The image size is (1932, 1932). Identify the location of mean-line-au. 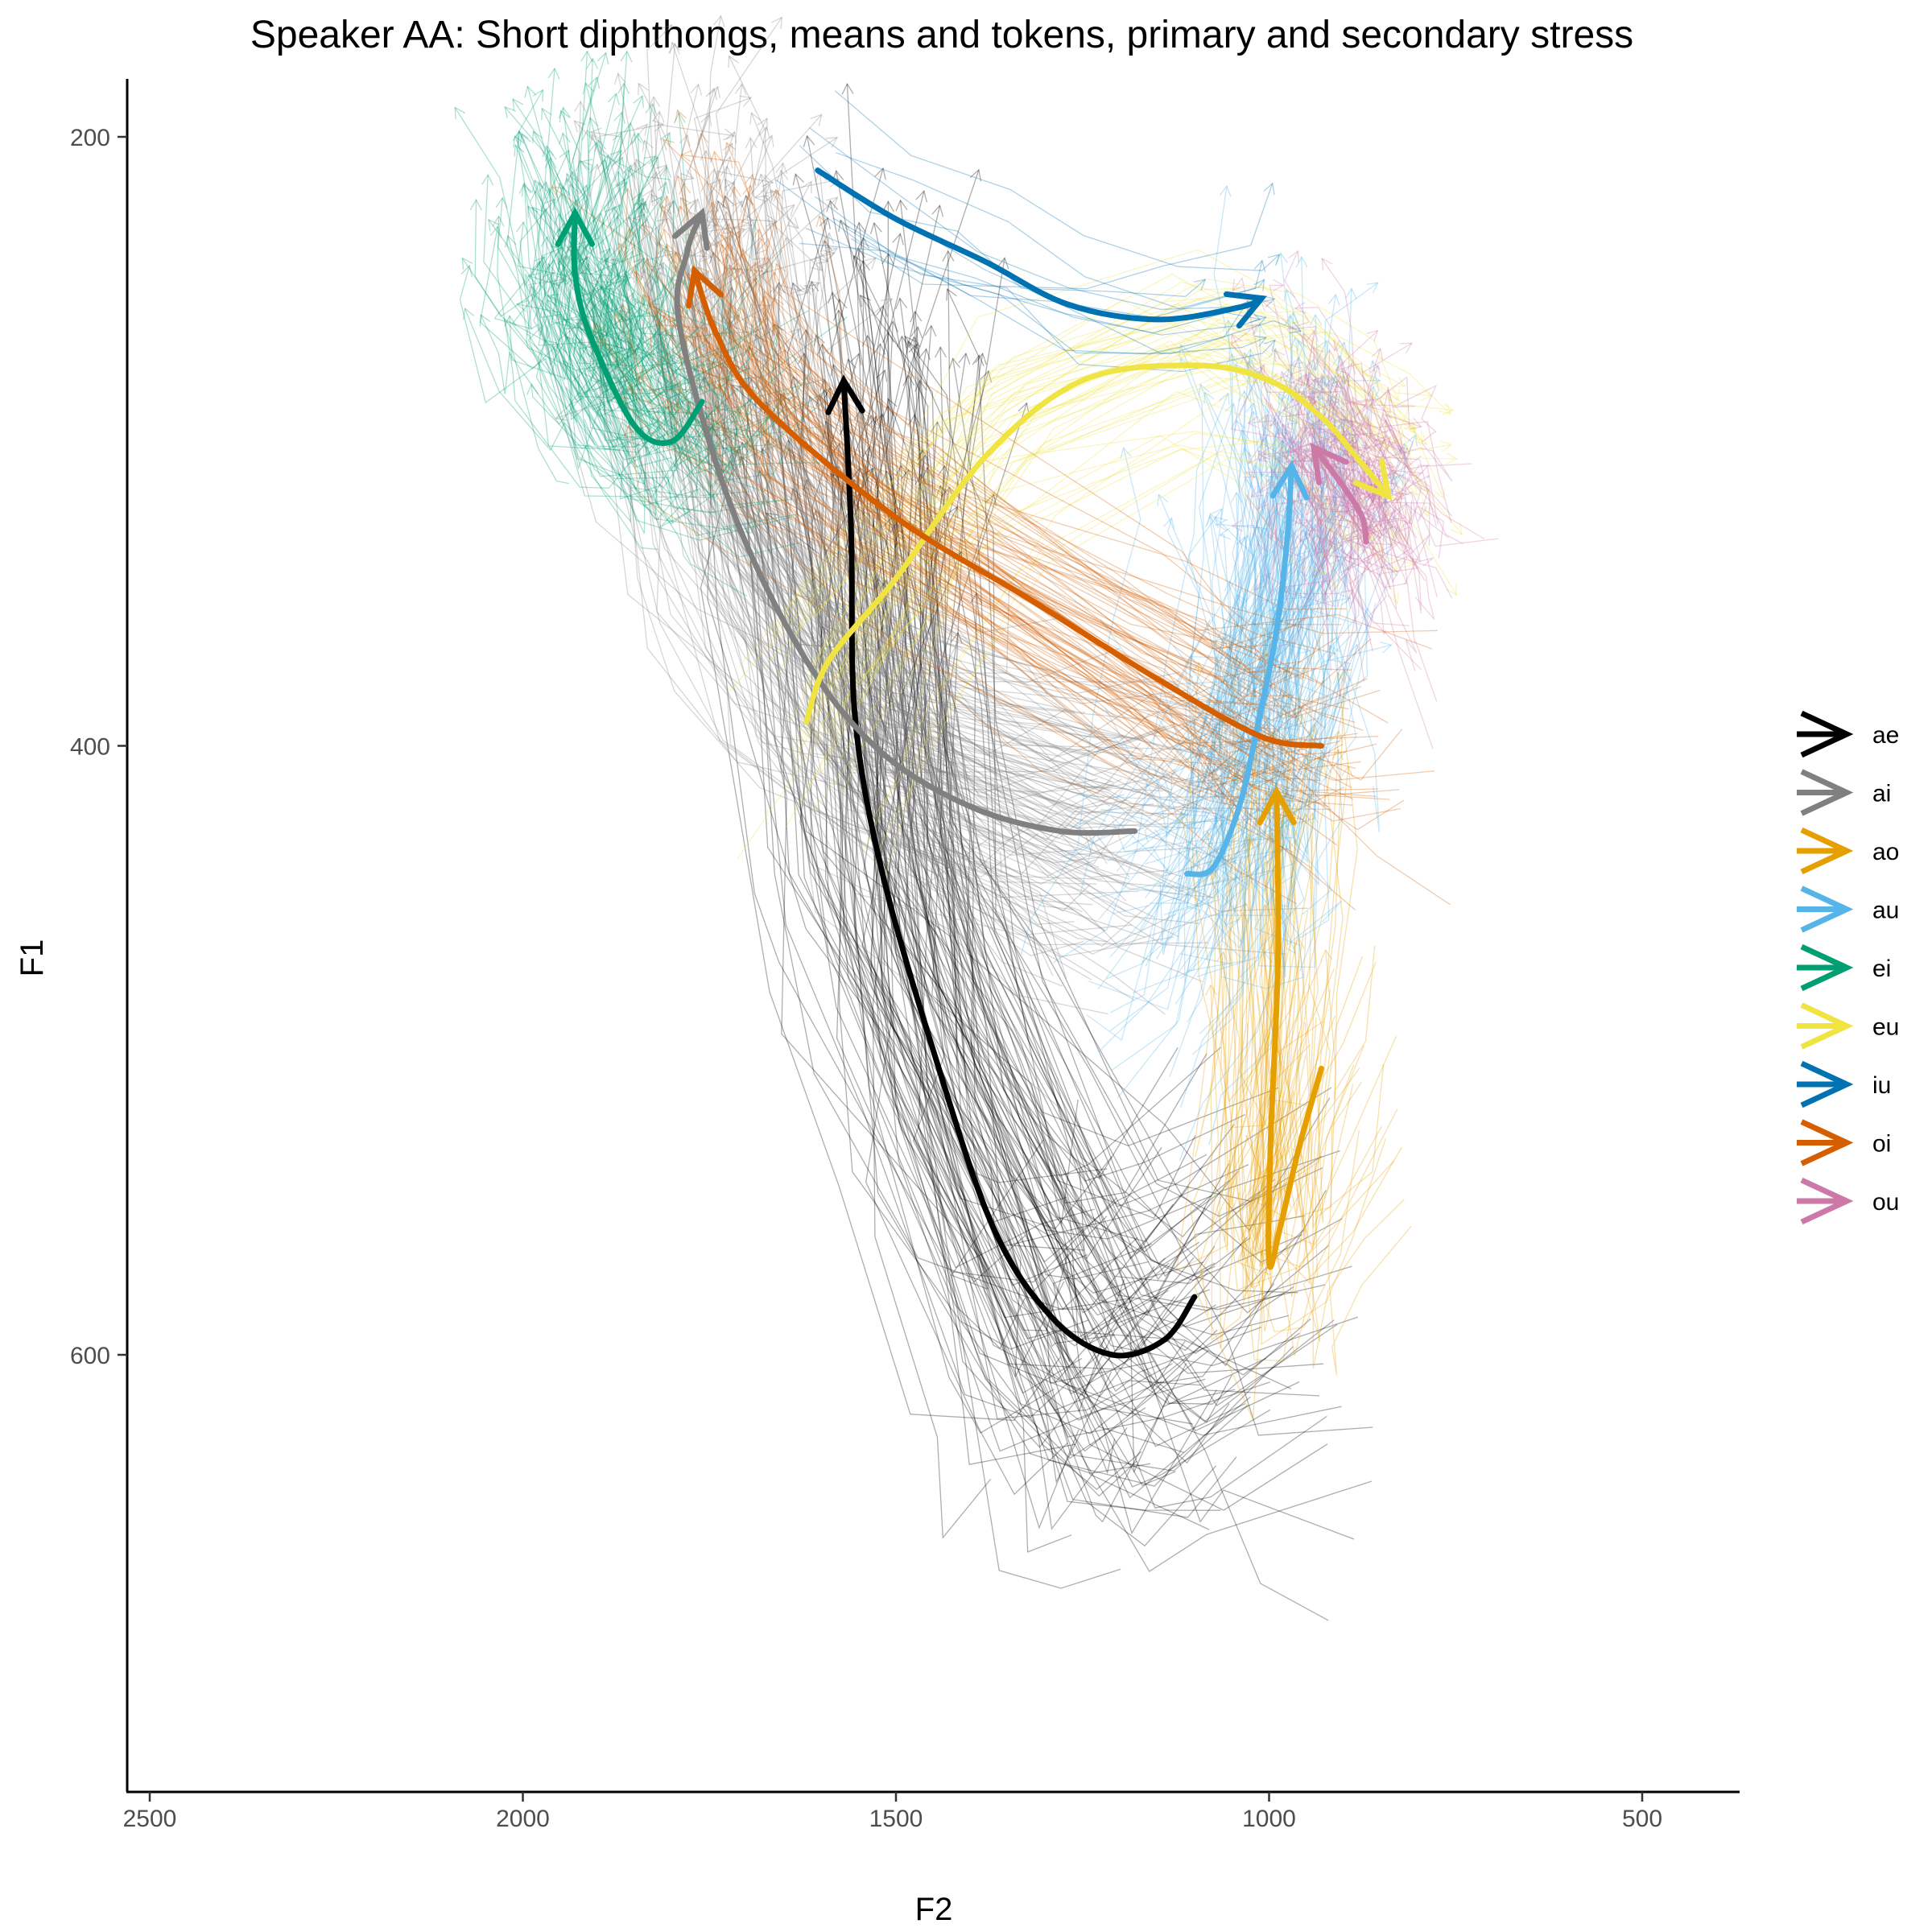
(1239, 670).